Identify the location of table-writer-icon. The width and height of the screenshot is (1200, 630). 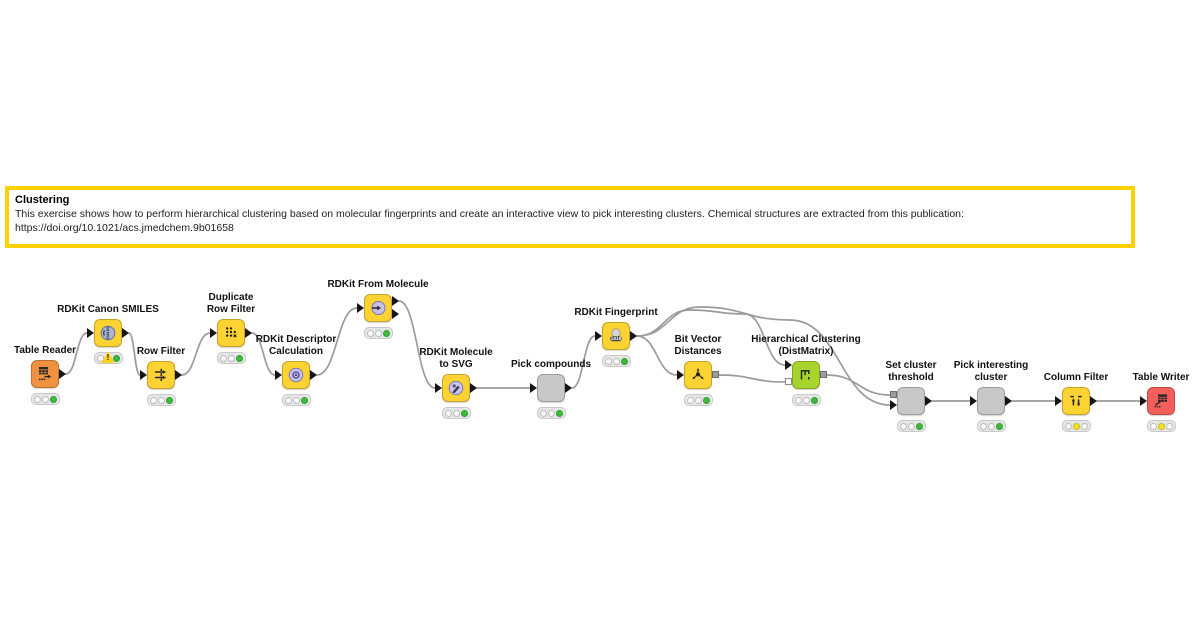
(1160, 401).